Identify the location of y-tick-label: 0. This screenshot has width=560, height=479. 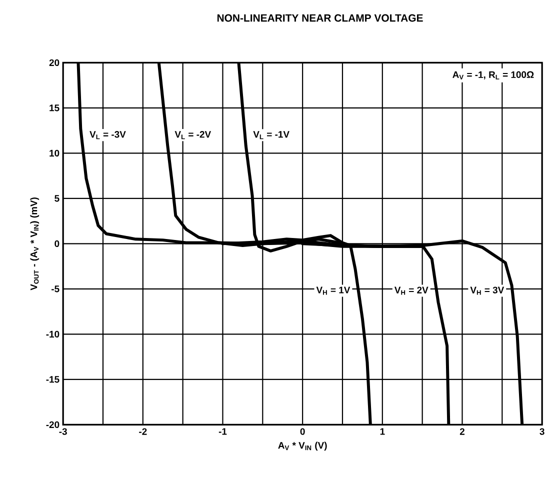
(57, 244).